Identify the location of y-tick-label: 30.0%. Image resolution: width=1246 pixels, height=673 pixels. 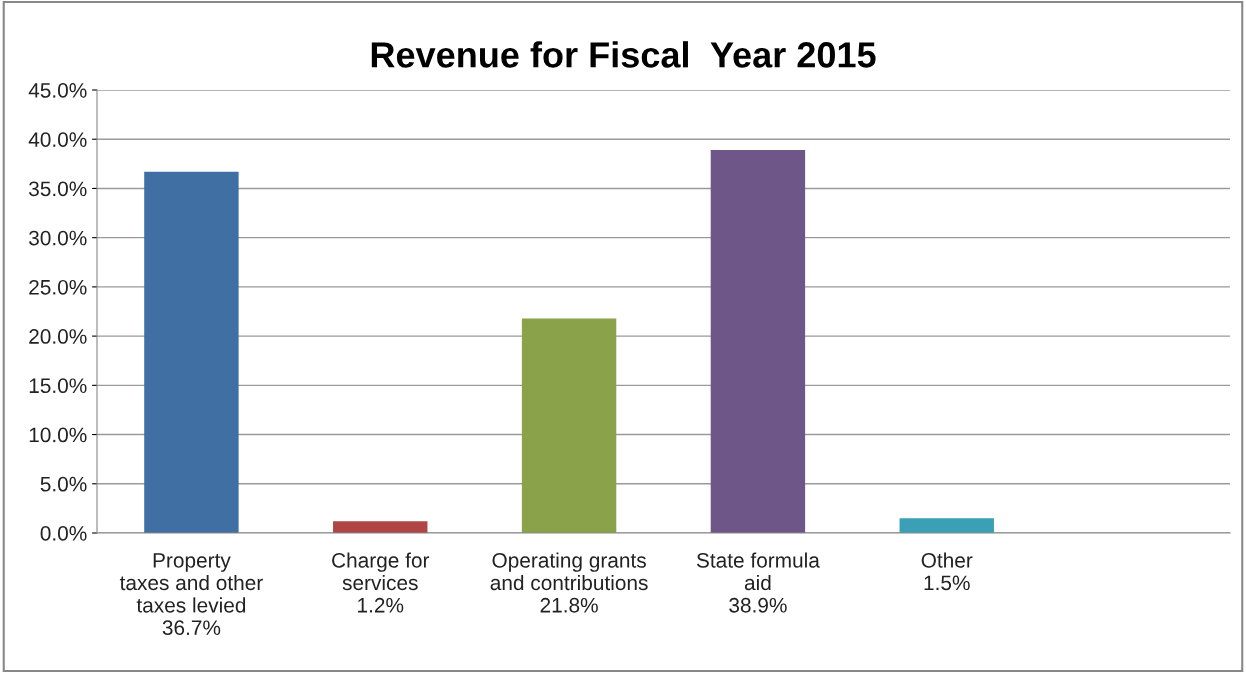
(58, 238).